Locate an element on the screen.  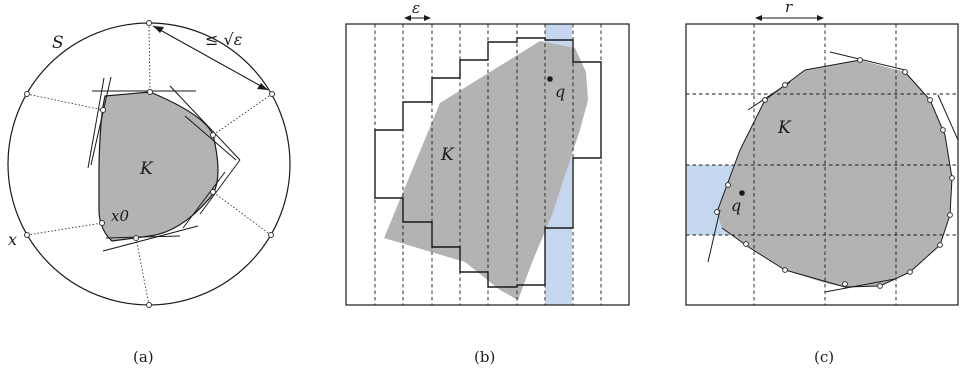
label-x0: x0 is located at coordinates (120, 216).